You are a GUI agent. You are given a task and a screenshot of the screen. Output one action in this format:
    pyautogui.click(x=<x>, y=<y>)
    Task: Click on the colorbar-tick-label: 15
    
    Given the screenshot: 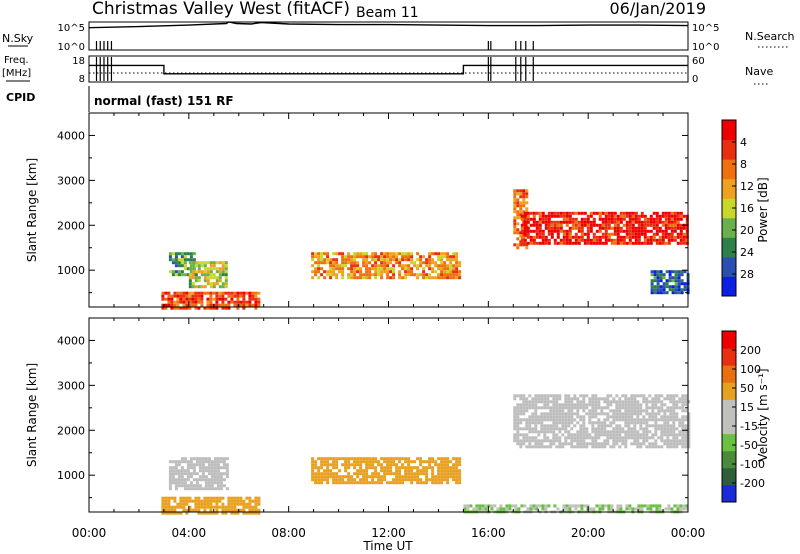 What is the action you would take?
    pyautogui.click(x=747, y=407)
    